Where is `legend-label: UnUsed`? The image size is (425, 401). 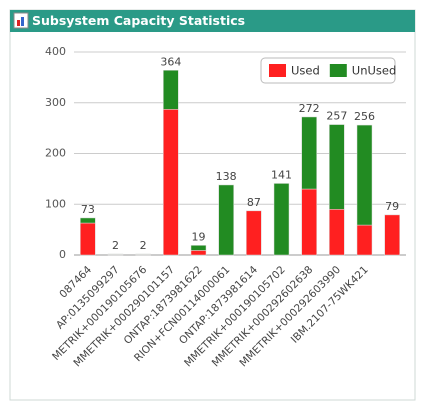 legend-label: UnUsed is located at coordinates (374, 71).